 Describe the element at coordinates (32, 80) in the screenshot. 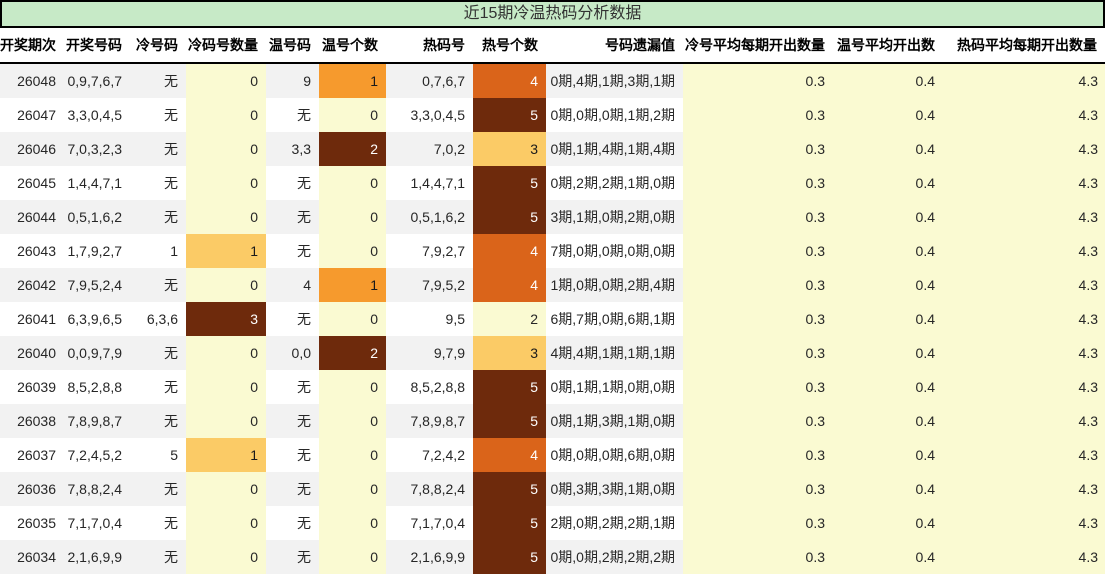

I see `cell-period: 26048` at that location.